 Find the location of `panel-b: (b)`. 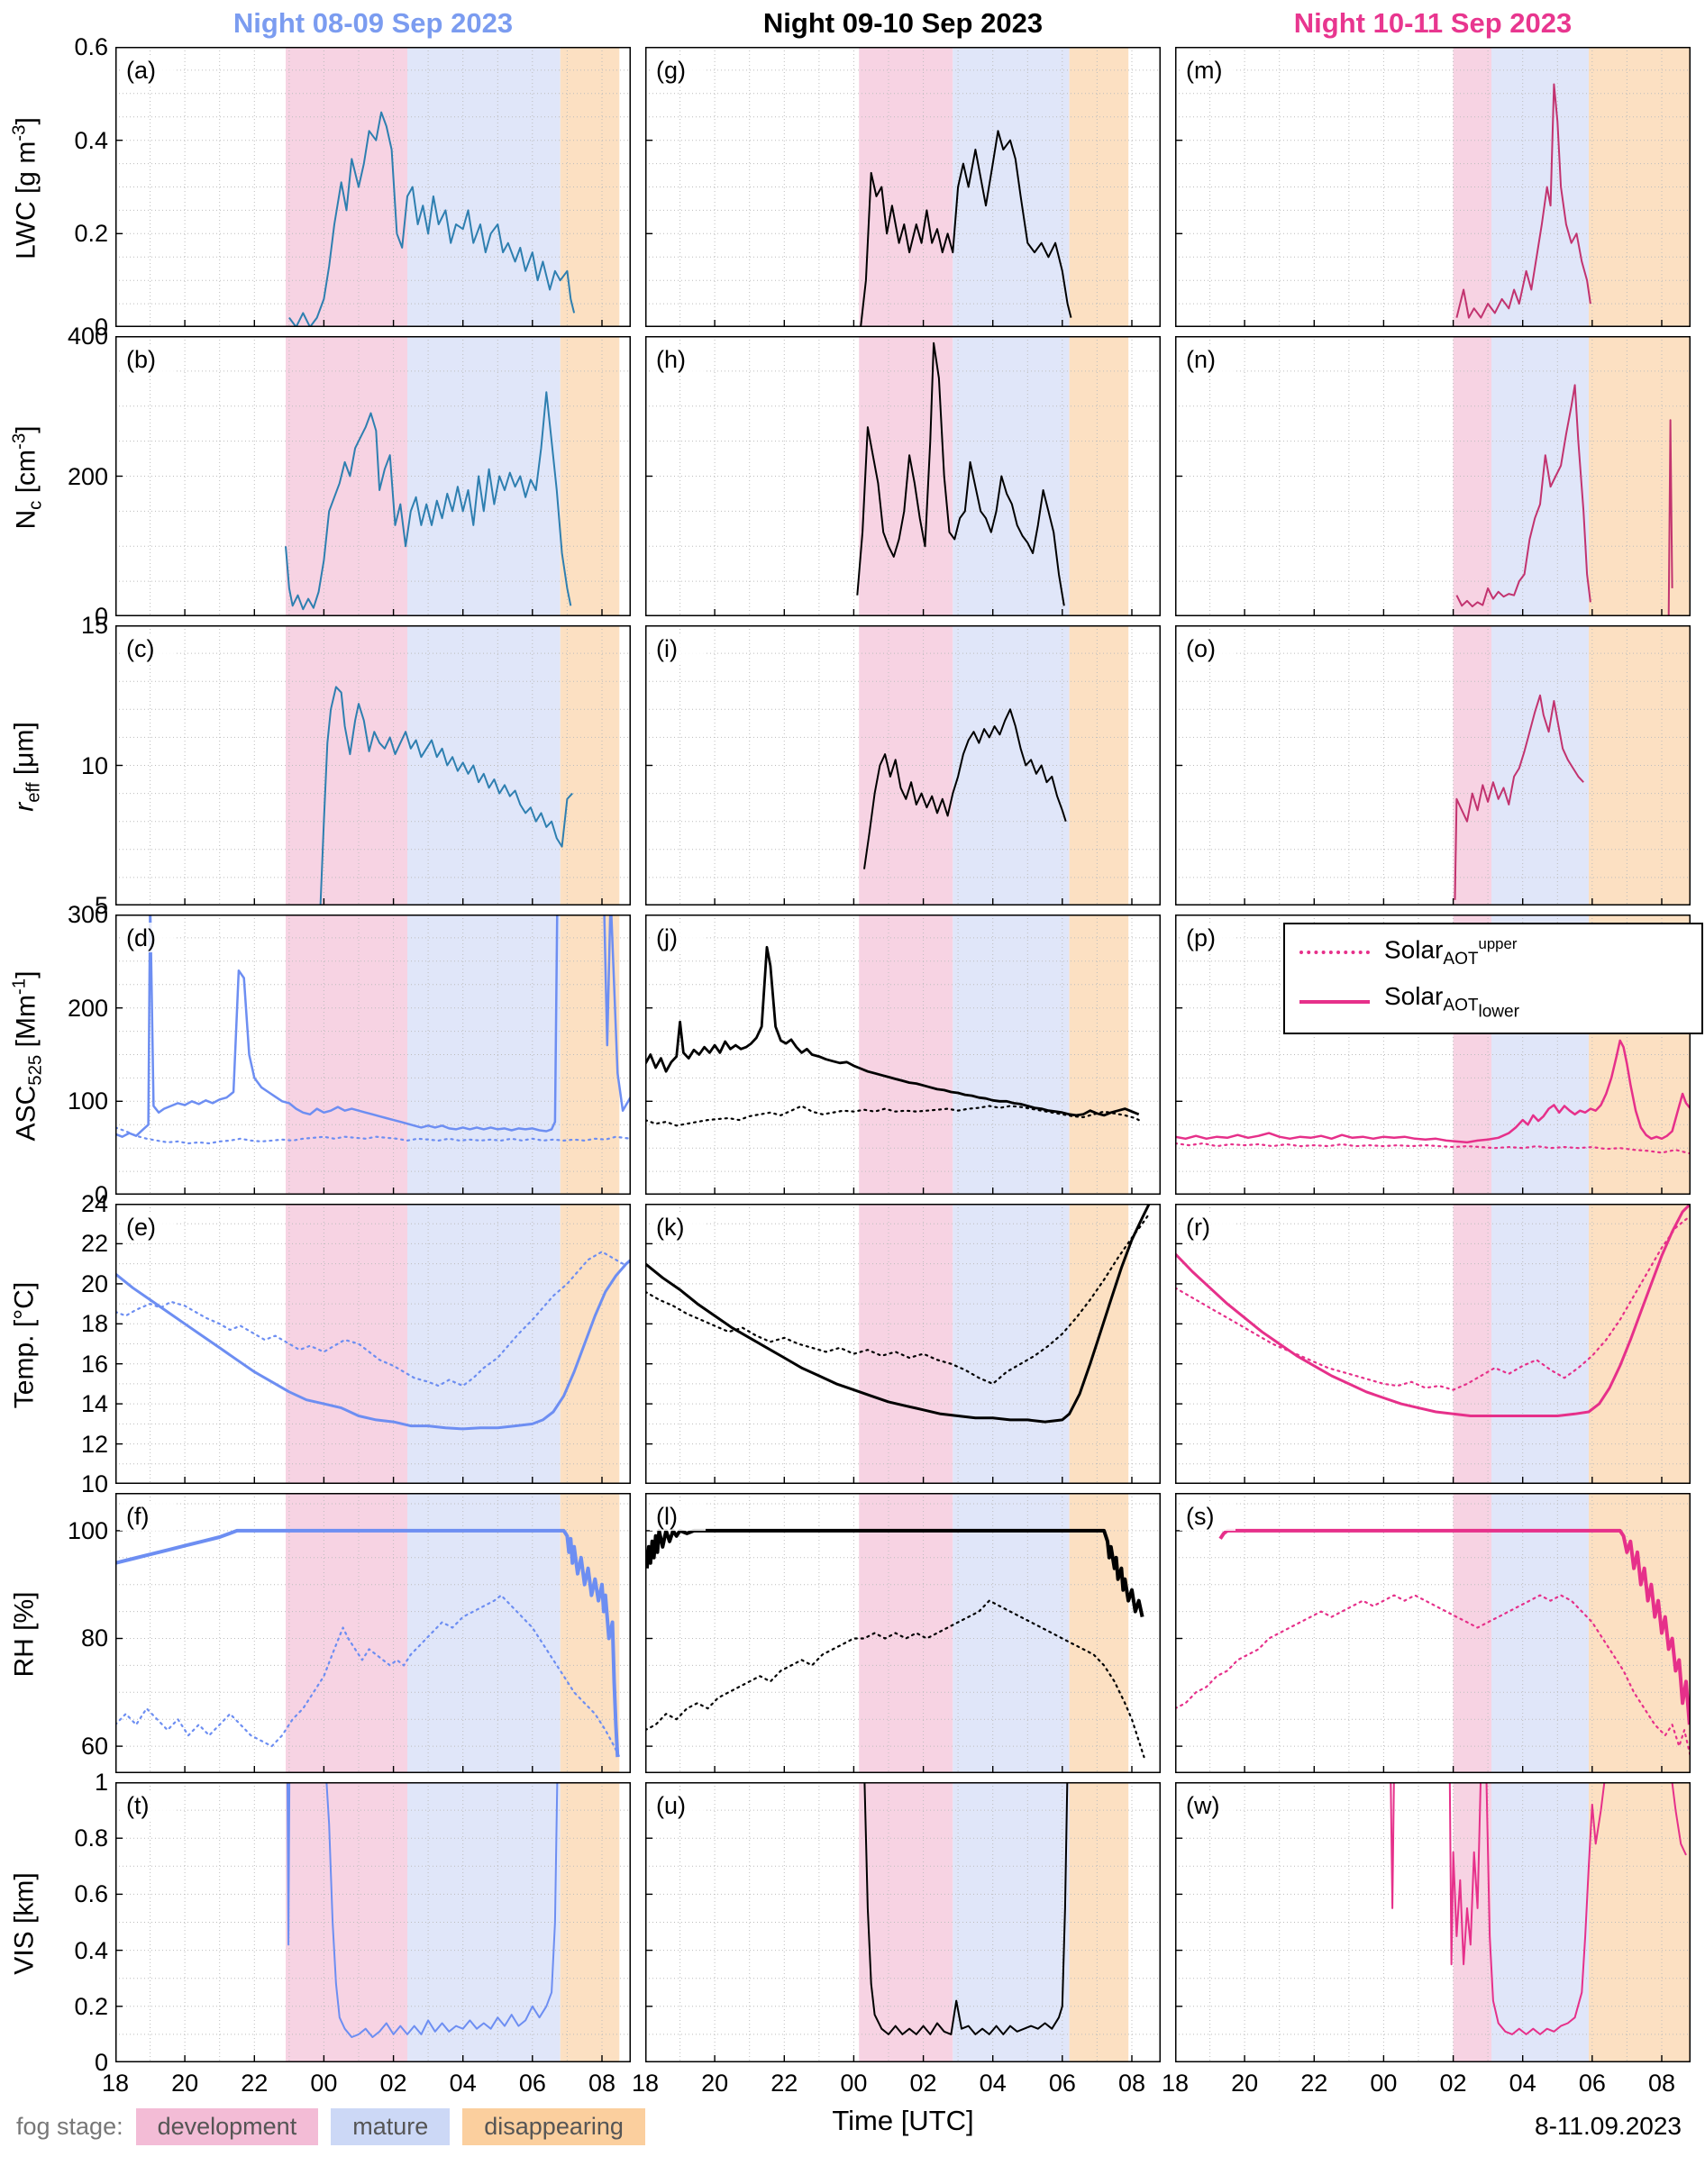

panel-b: (b) is located at coordinates (373, 476).